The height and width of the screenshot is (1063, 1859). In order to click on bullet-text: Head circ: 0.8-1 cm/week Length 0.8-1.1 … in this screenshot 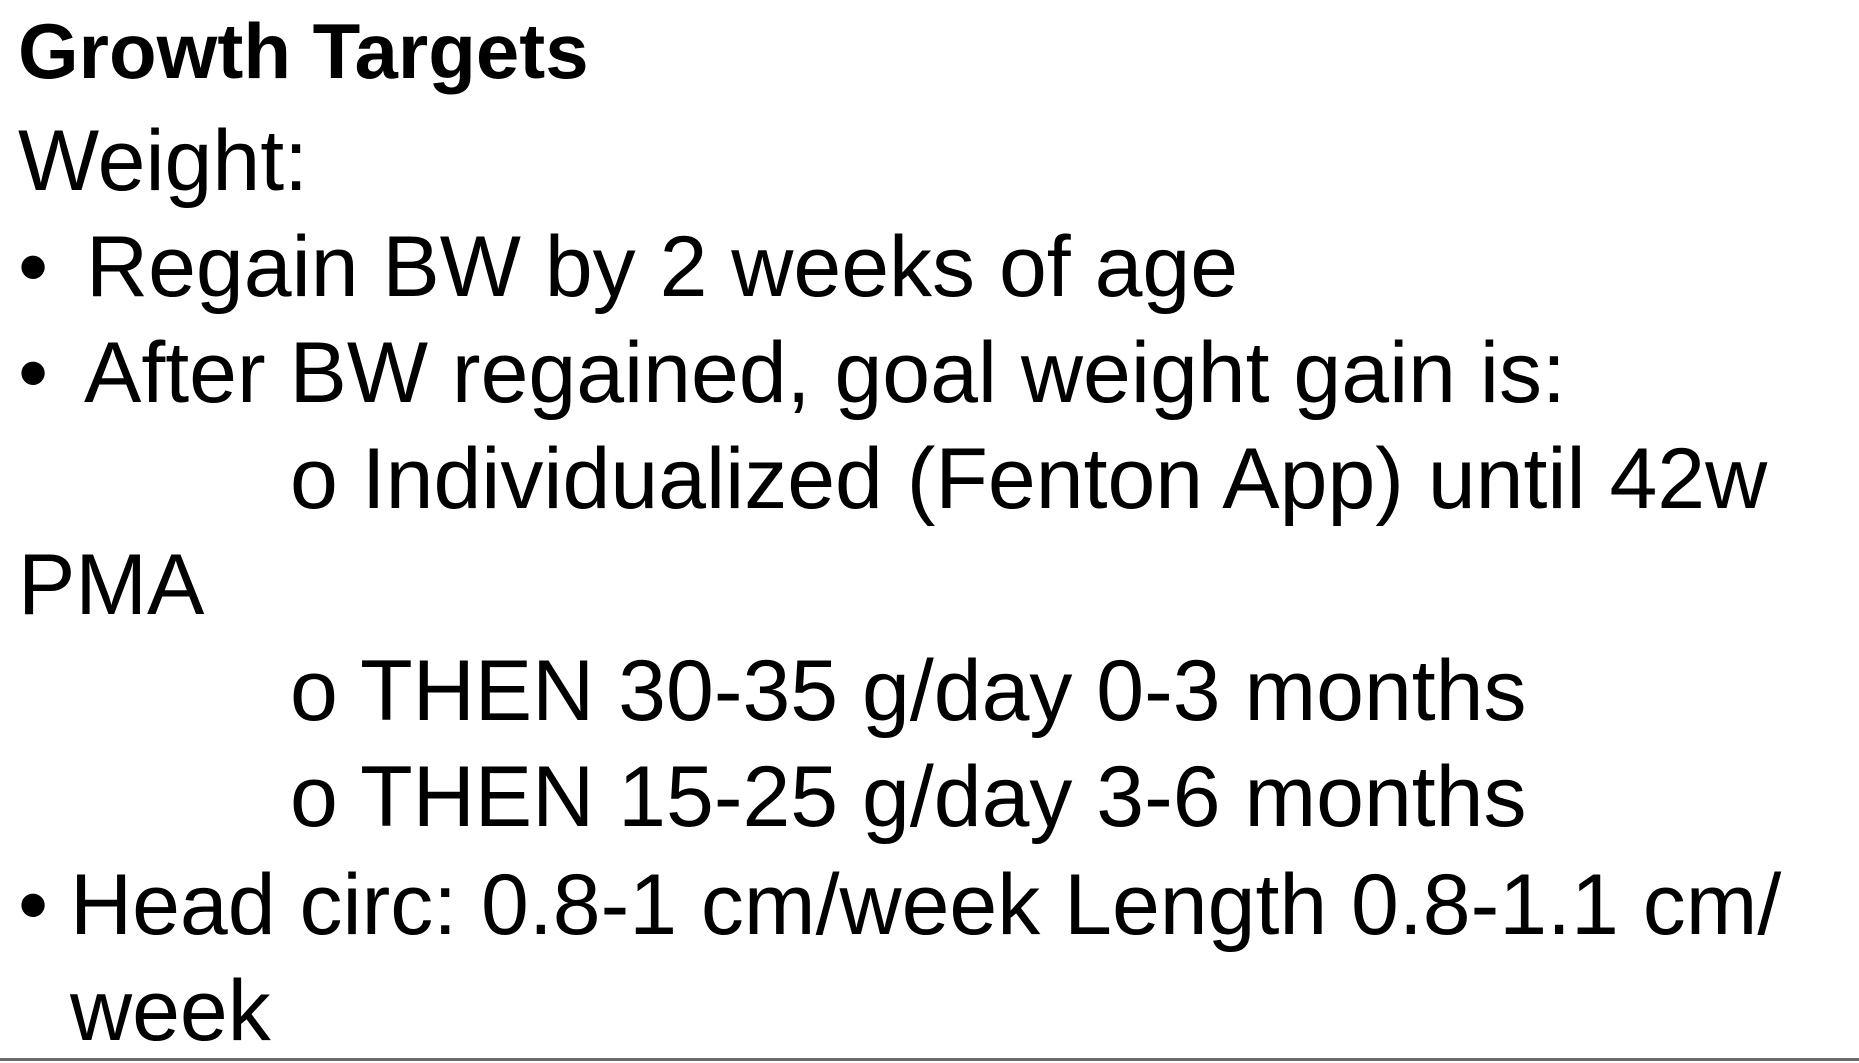, I will do `click(926, 905)`.